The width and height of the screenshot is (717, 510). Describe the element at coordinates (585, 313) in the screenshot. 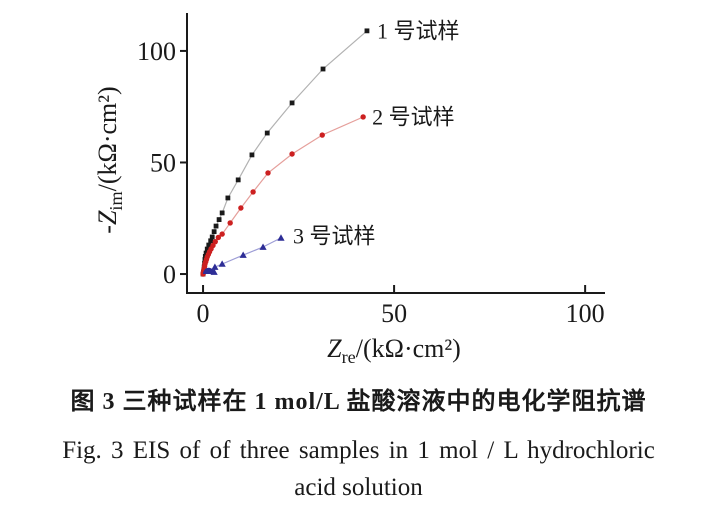

I see `x-tick-label: 100` at that location.